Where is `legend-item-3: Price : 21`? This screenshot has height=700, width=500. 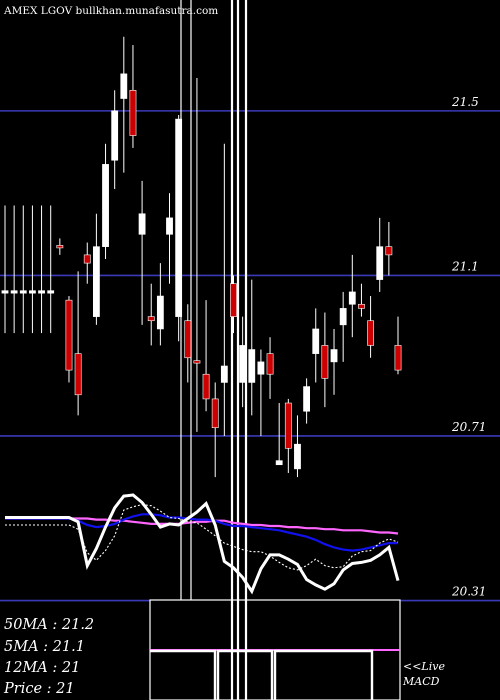
legend-item-3: Price : 21 is located at coordinates (39, 689).